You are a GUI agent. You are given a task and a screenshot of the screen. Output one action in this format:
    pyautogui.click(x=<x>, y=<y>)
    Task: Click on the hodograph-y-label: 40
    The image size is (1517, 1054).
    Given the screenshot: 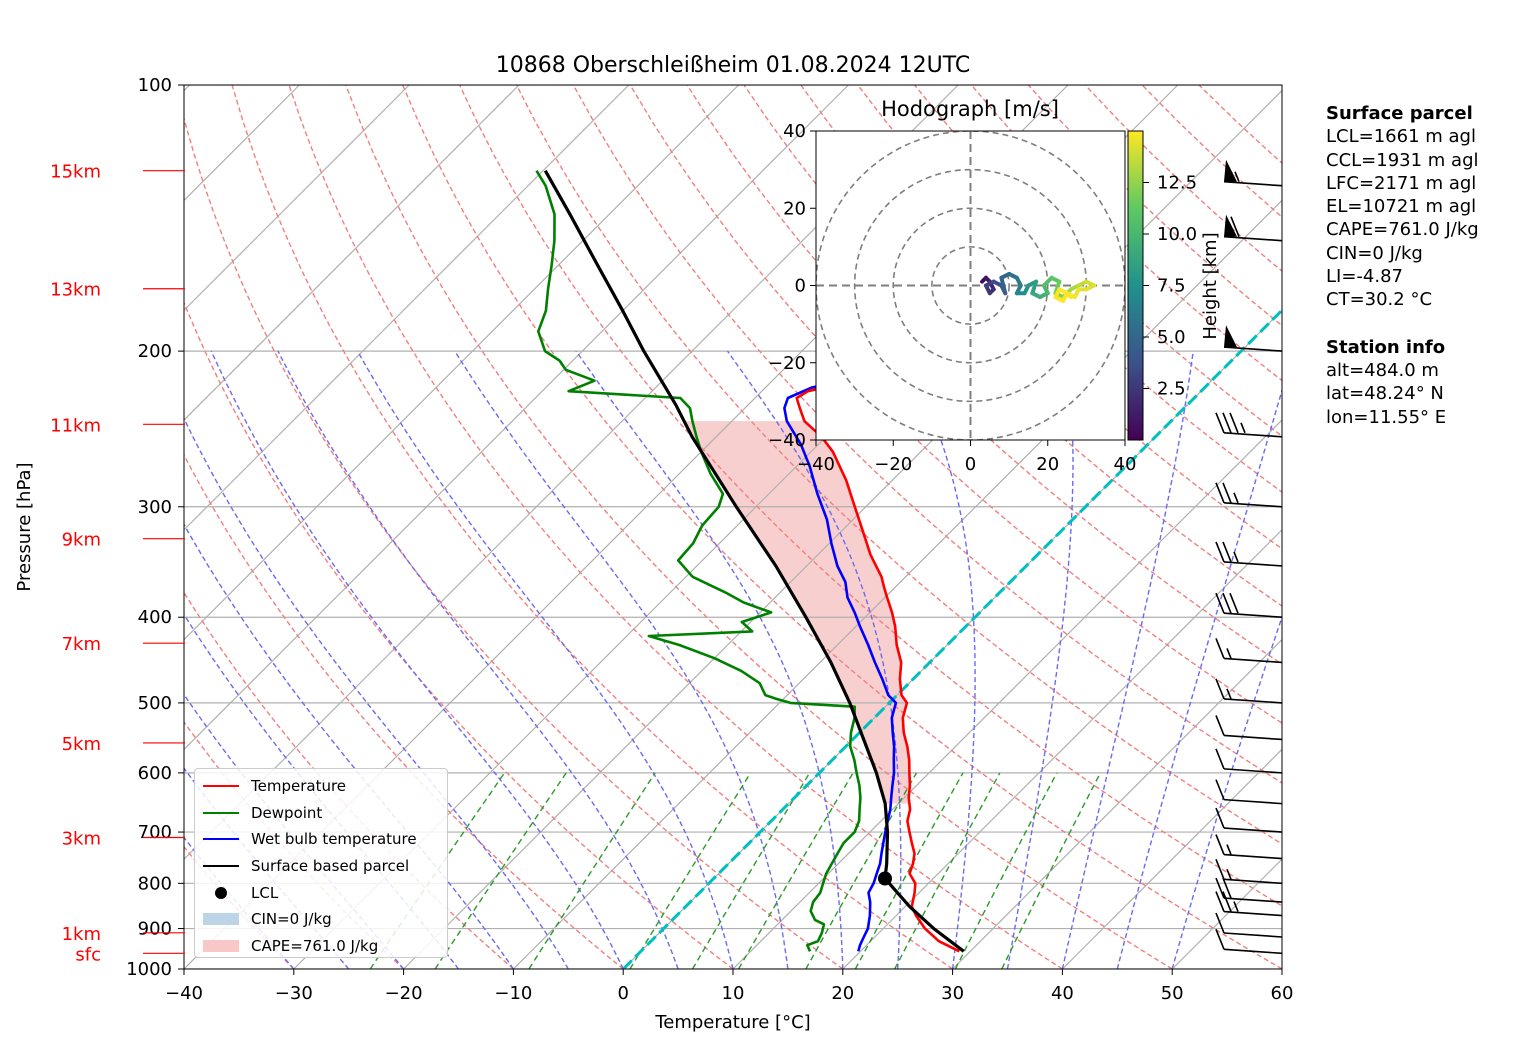 What is the action you would take?
    pyautogui.click(x=794, y=131)
    